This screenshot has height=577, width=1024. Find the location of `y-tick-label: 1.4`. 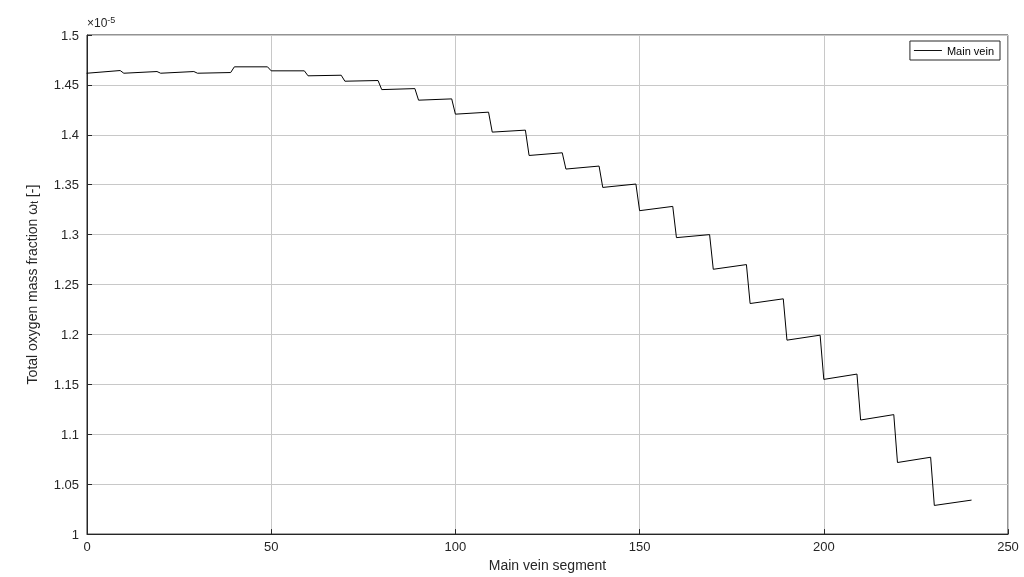

y-tick-label: 1.4 is located at coordinates (69, 135).